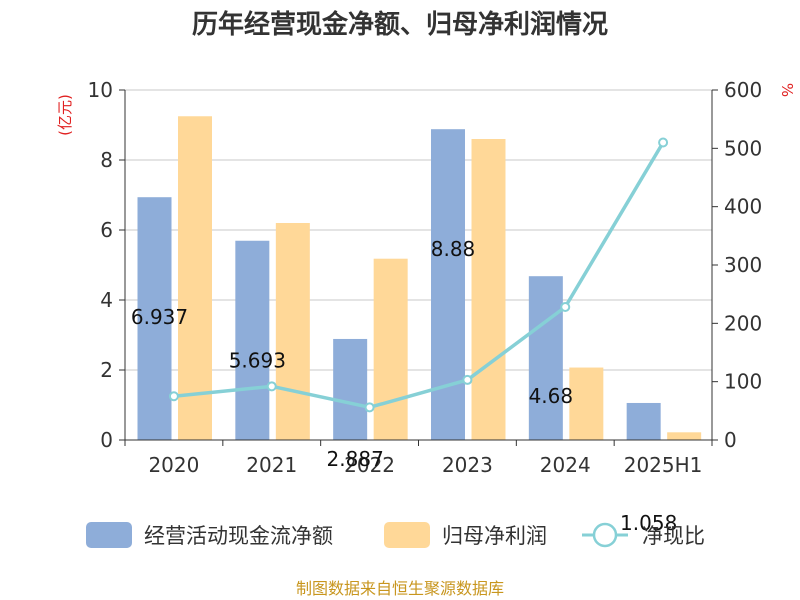 The width and height of the screenshot is (800, 600). Describe the element at coordinates (400, 588) in the screenshot. I see `source-note: 制图数据来自恒生聚源数据库` at that location.